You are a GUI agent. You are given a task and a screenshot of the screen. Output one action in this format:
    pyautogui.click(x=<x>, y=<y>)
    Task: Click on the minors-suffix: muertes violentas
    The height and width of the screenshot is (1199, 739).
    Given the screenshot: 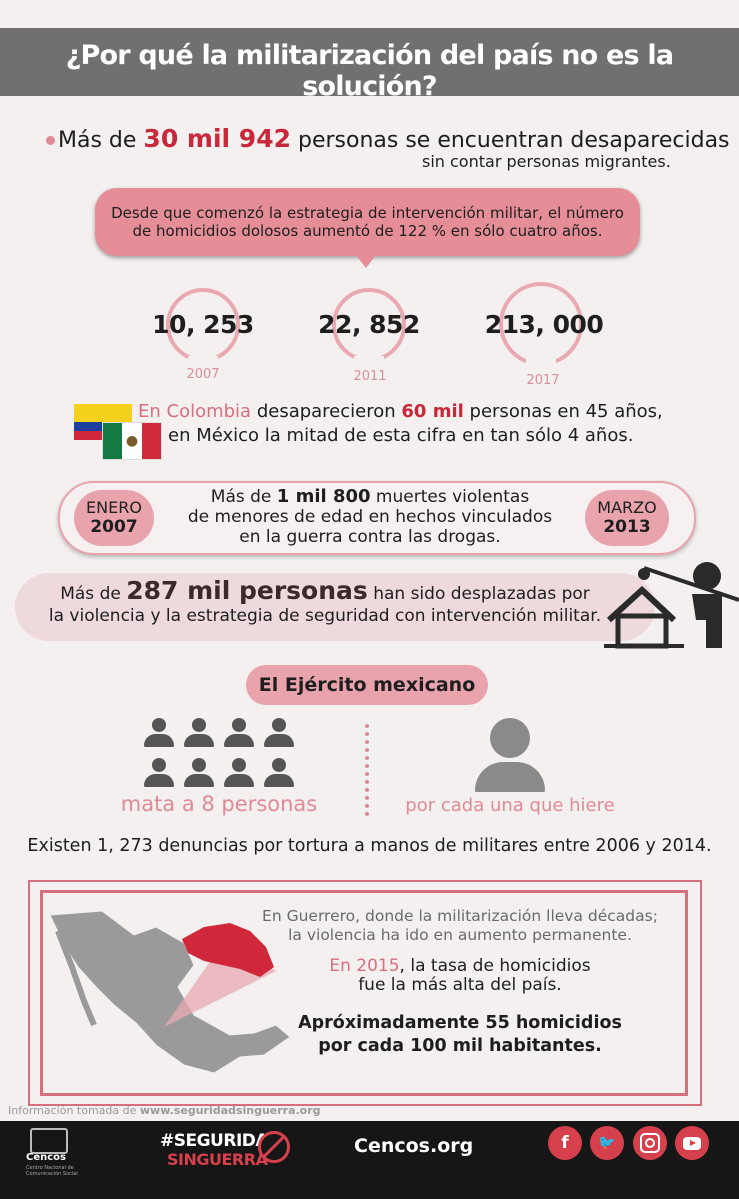 What is the action you would take?
    pyautogui.click(x=450, y=497)
    